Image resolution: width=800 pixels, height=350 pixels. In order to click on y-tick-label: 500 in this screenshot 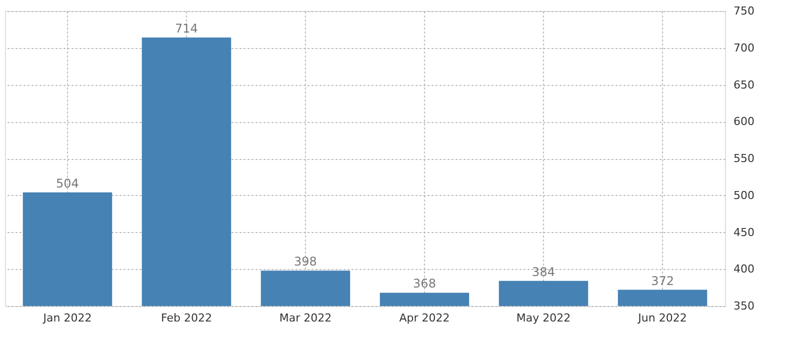, I will do `click(744, 195)`.